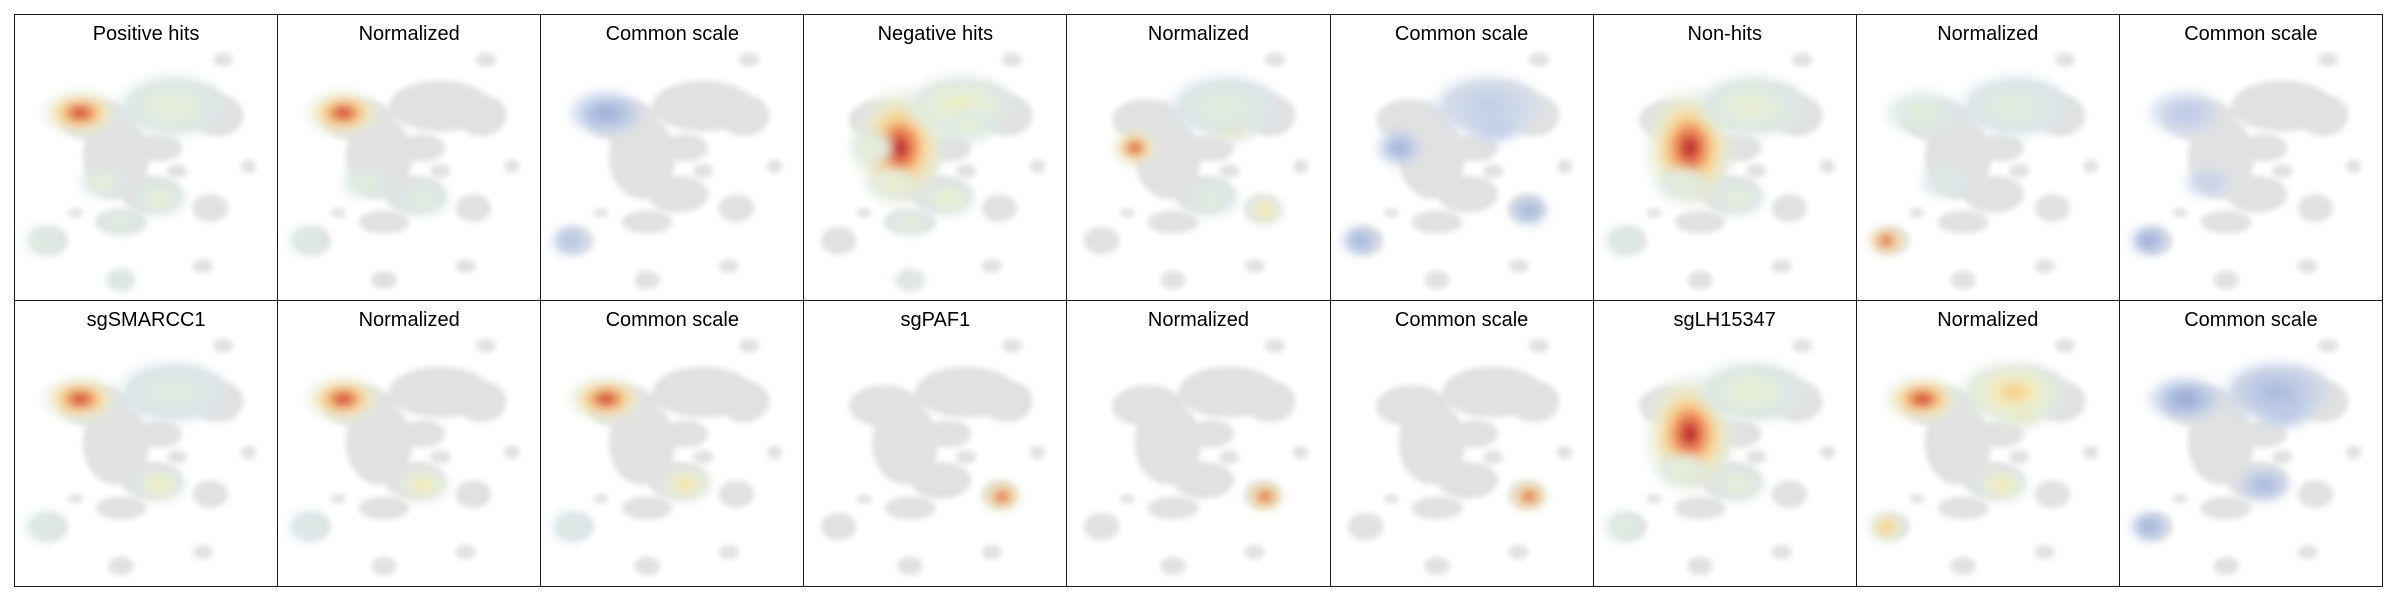  I want to click on panel-title: sgLH15347, so click(1724, 320).